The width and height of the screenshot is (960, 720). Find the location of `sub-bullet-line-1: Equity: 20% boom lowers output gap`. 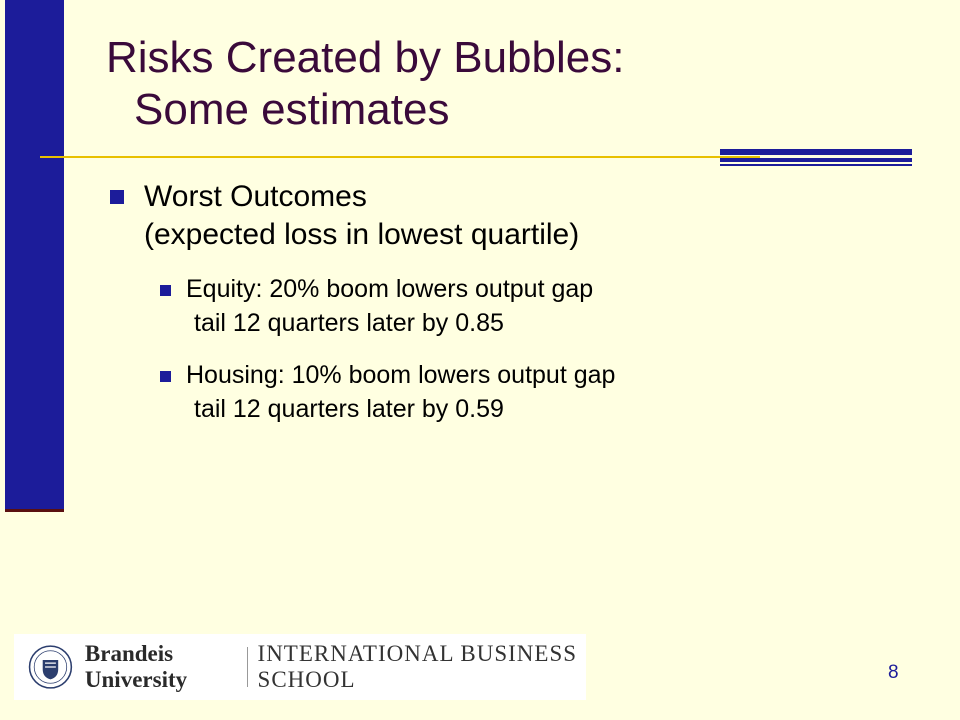

sub-bullet-line-1: Equity: 20% boom lowers output gap is located at coordinates (390, 289).